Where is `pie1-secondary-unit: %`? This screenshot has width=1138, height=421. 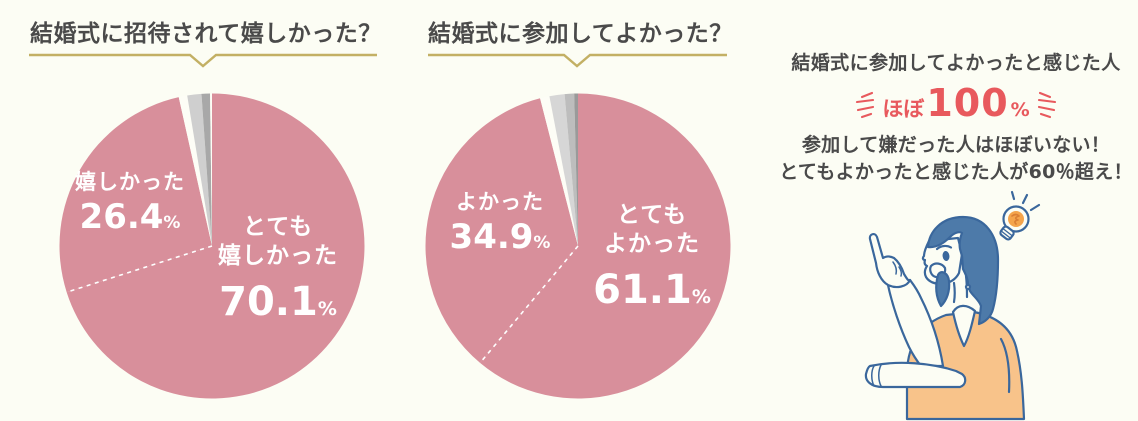
pie1-secondary-unit: % is located at coordinates (172, 223).